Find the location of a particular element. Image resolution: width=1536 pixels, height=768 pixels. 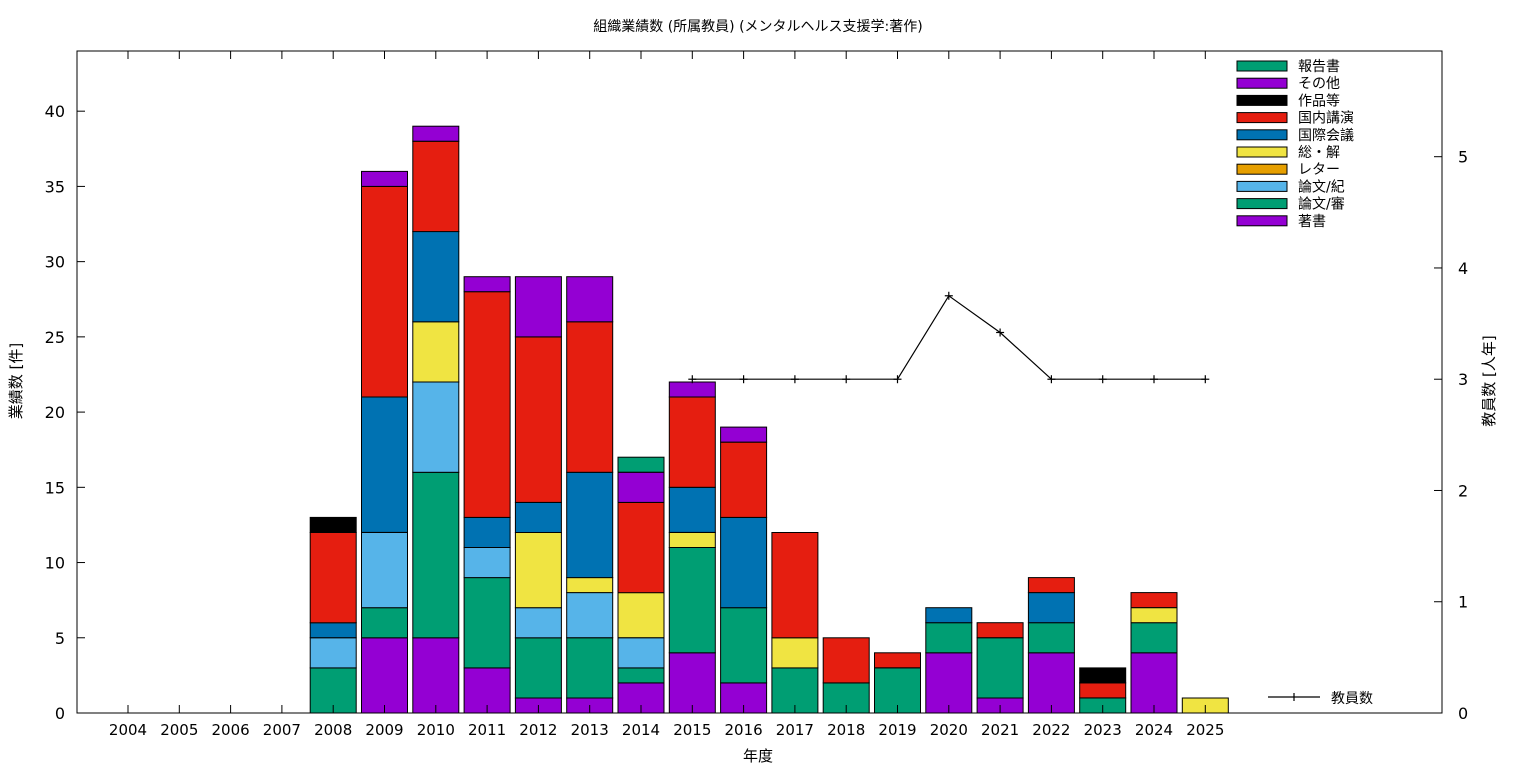

x-tick-label: 2016 is located at coordinates (744, 730).